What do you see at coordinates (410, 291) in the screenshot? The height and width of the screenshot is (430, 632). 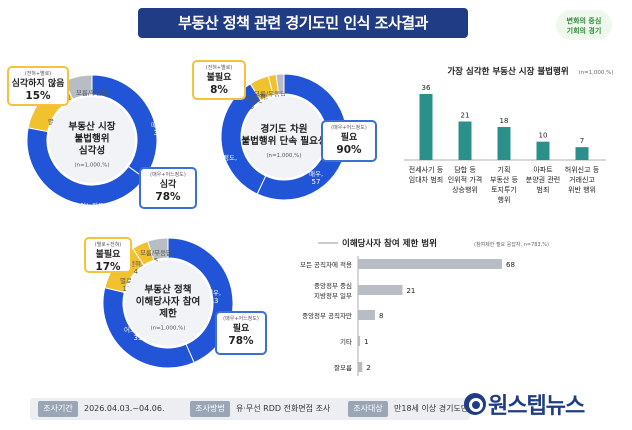 I see `hbar-value-label: 21` at bounding box center [410, 291].